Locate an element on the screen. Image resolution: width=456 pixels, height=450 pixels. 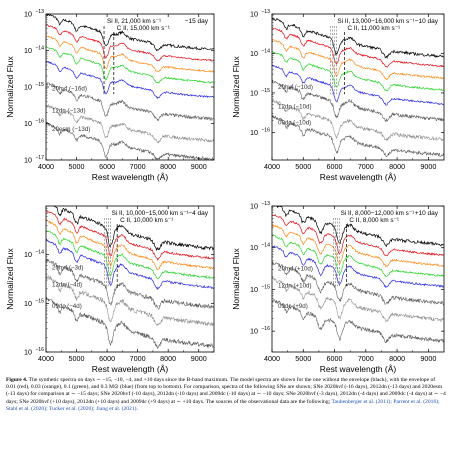
x-tick-label-top-right-5: 9000 is located at coordinates (428, 166).